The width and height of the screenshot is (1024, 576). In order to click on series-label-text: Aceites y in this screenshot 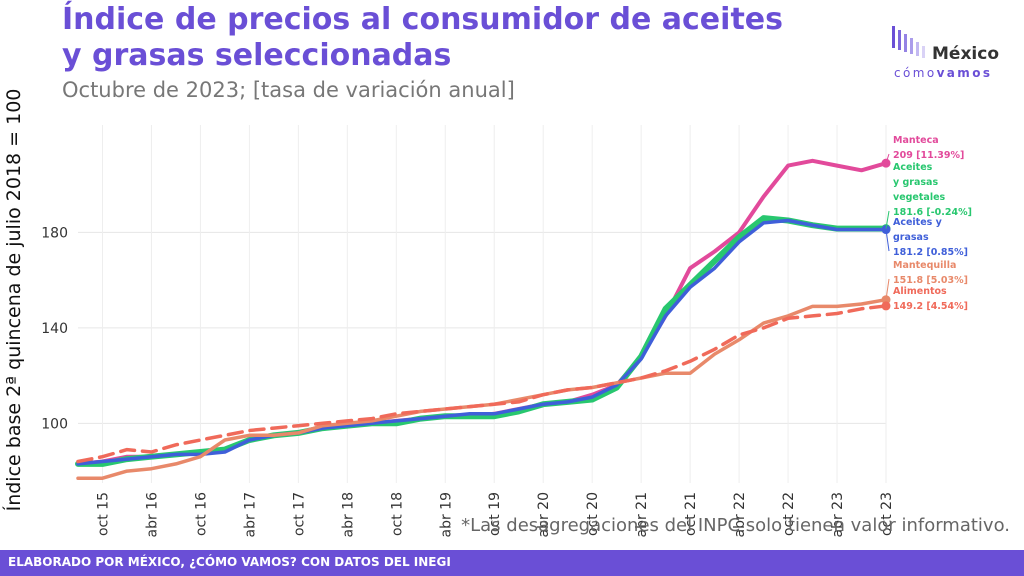, I will do `click(918, 222)`.